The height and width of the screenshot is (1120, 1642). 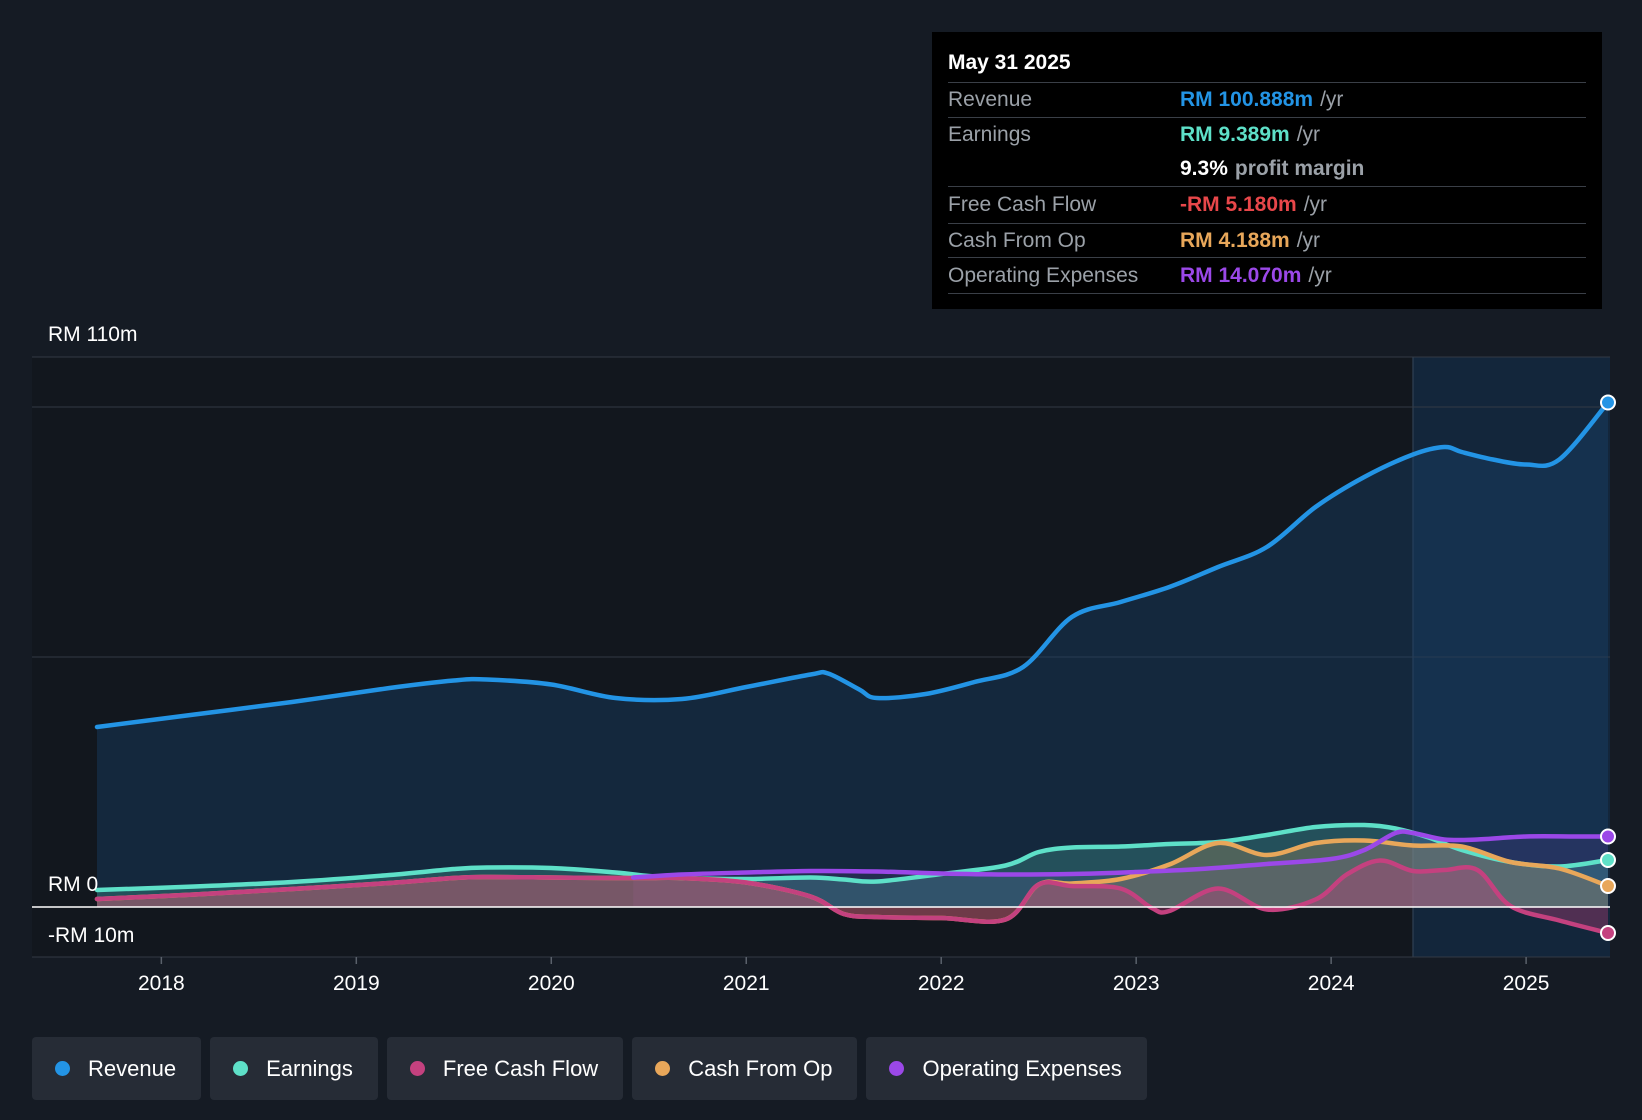 I want to click on area-cash-from-op, so click(x=852, y=881).